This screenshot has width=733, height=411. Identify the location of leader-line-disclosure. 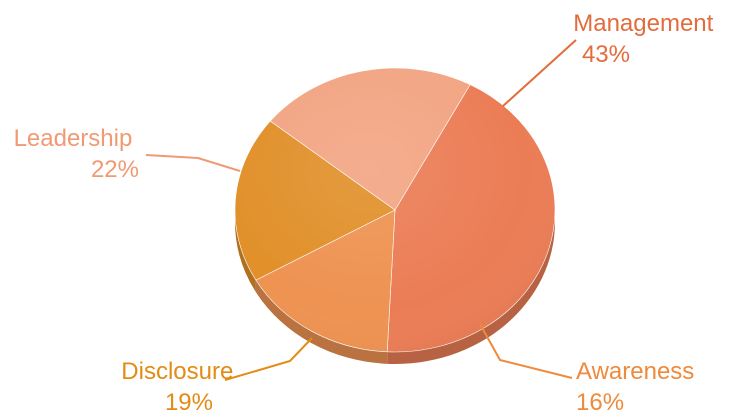
(268, 359).